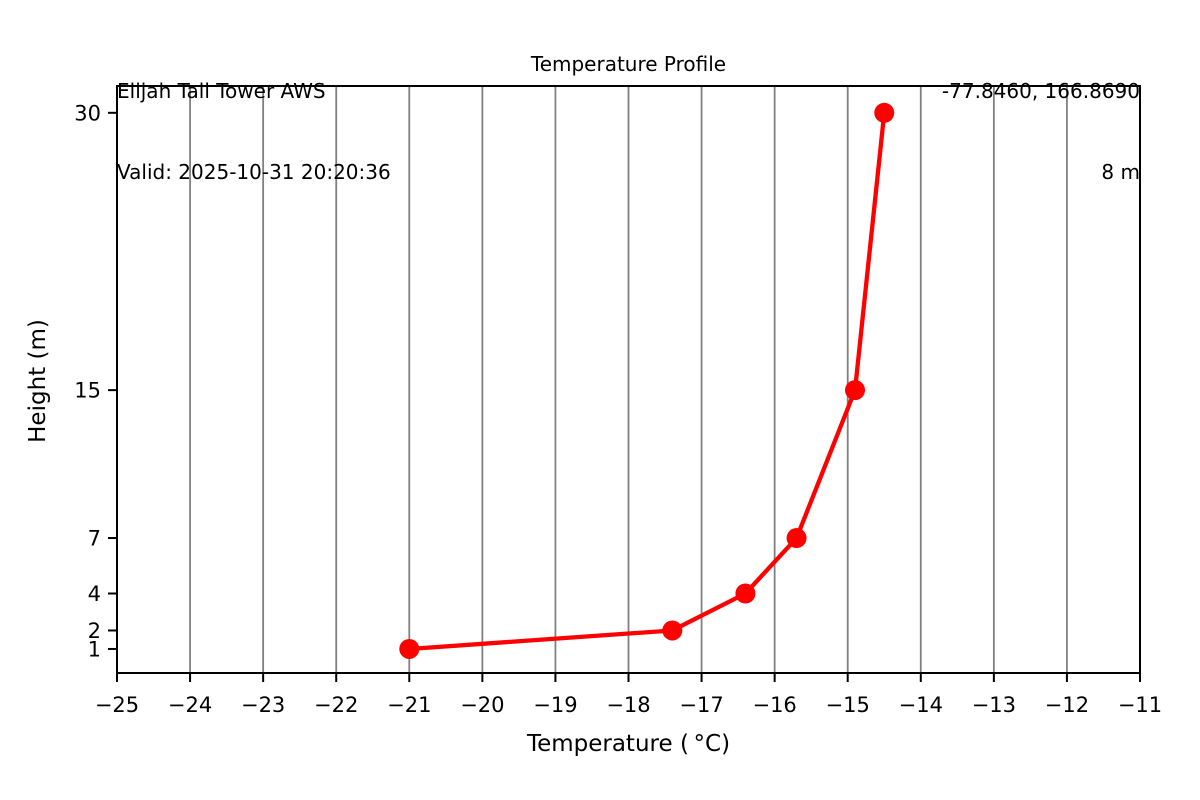  Describe the element at coordinates (701, 705) in the screenshot. I see `x-tick-label: −17` at that location.